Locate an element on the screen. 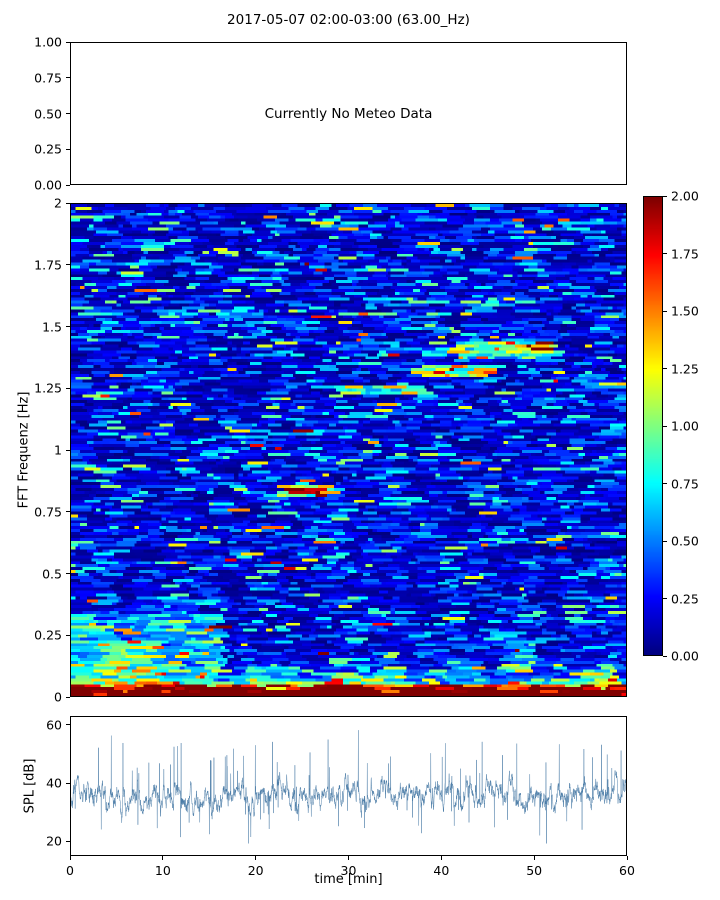 The width and height of the screenshot is (720, 900). no-meteo-annotation: Currently No Meteo Data is located at coordinates (348, 113).